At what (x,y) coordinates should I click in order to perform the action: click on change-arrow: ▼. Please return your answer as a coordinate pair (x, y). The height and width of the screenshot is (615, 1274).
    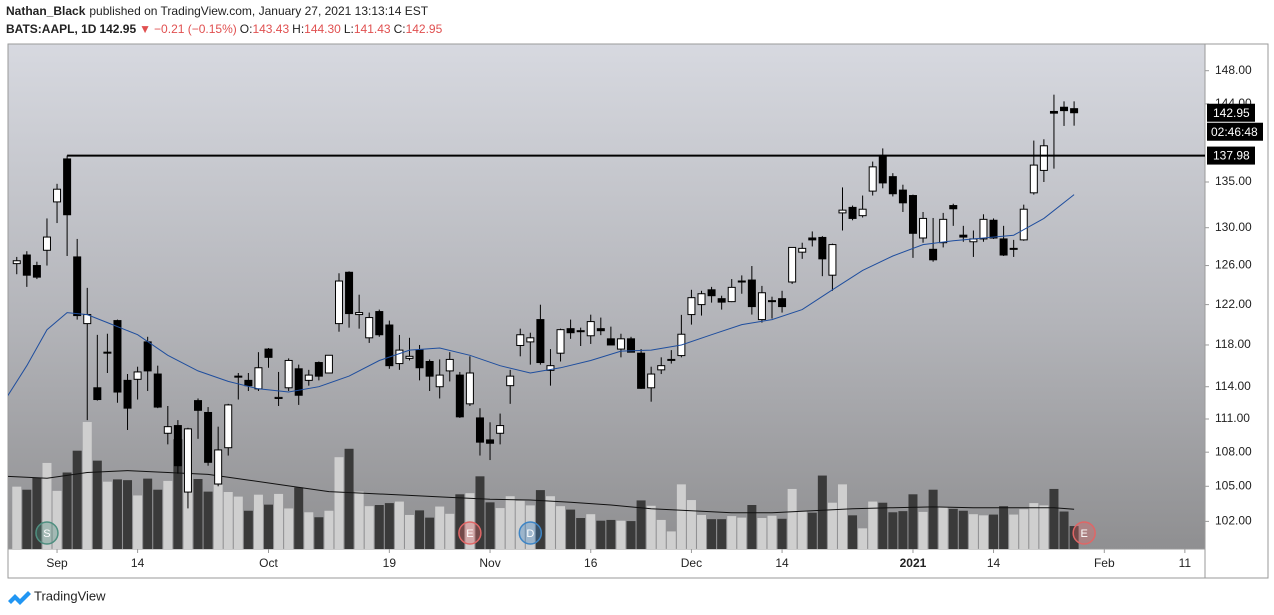
    Looking at the image, I should click on (145, 29).